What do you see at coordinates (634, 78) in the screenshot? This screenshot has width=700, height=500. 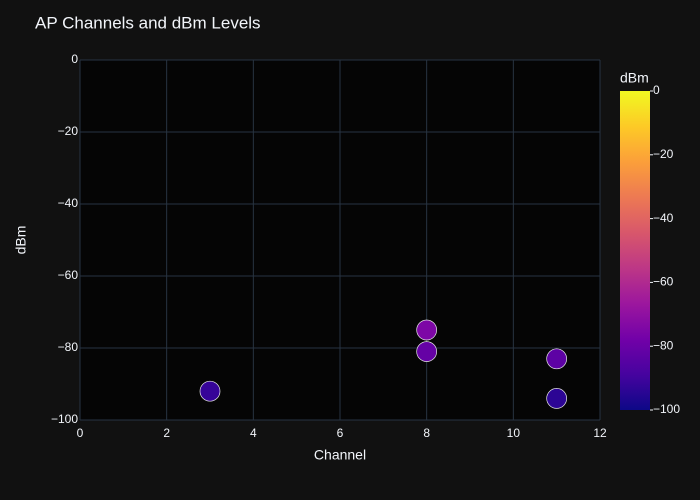 I see `colorbar-title: dBm` at bounding box center [634, 78].